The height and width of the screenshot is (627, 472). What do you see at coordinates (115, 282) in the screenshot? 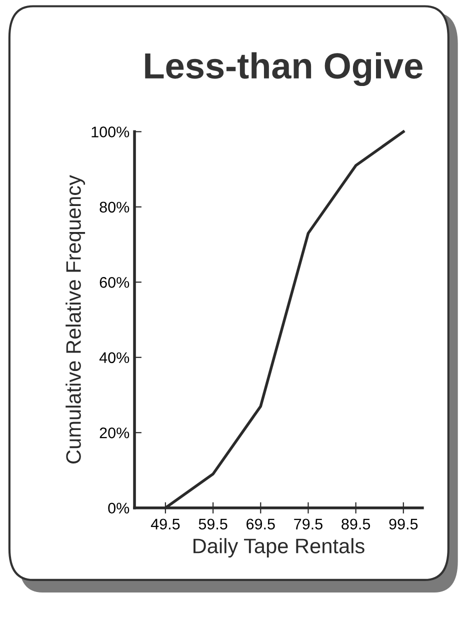
I see `y-tick-label: 60%` at bounding box center [115, 282].